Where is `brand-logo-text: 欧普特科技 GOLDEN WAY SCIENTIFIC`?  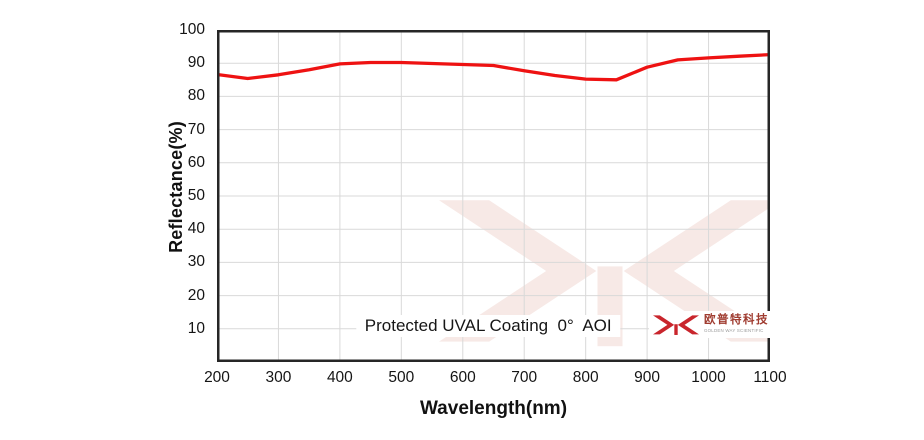 brand-logo-text: 欧普特科技 GOLDEN WAY SCIENTIFIC is located at coordinates (758, 324).